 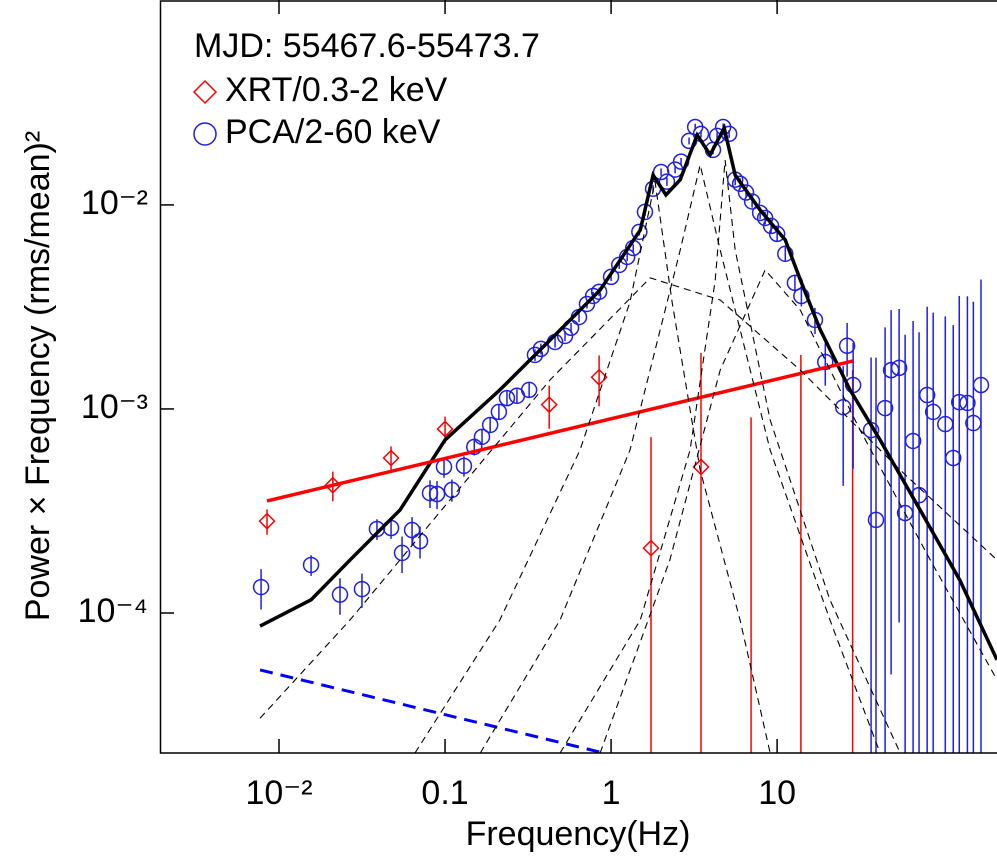 What do you see at coordinates (611, 793) in the screenshot?
I see `x-tick-label: 1` at bounding box center [611, 793].